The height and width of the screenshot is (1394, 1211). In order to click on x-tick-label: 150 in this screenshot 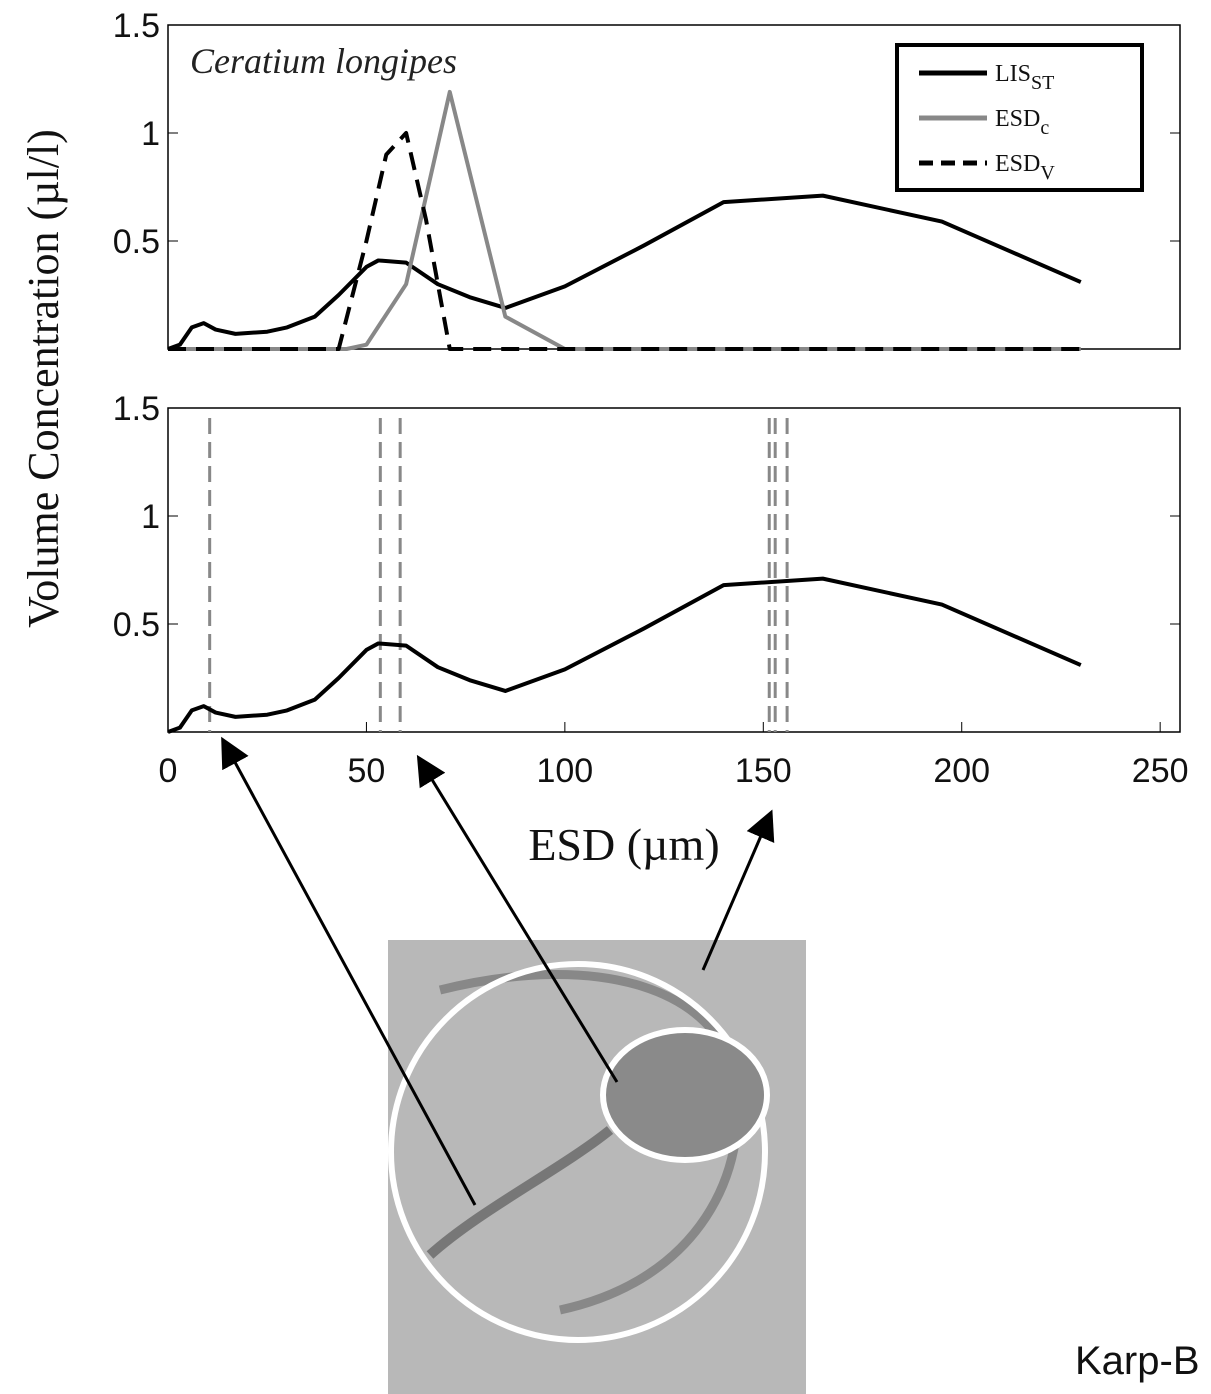, I will do `click(763, 771)`.